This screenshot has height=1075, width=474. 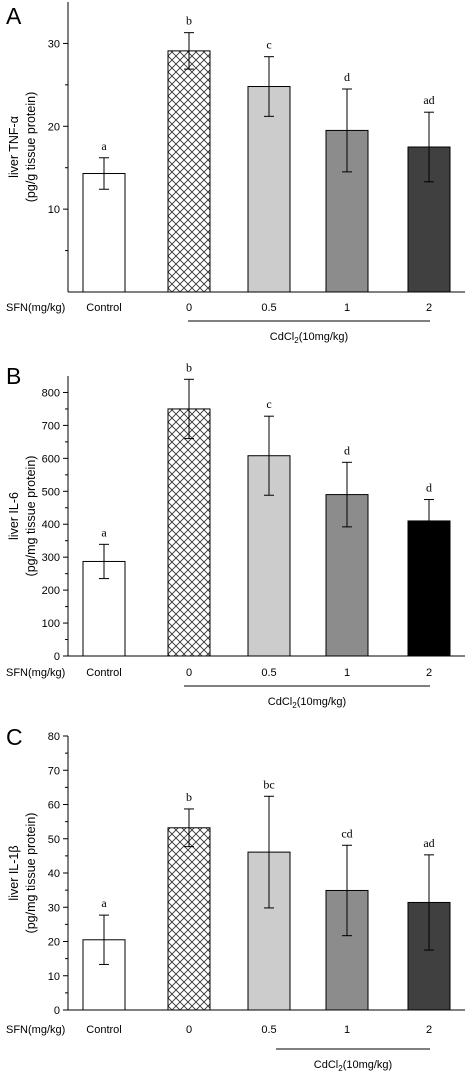 What do you see at coordinates (14, 16) in the screenshot?
I see `panel-letter: A` at bounding box center [14, 16].